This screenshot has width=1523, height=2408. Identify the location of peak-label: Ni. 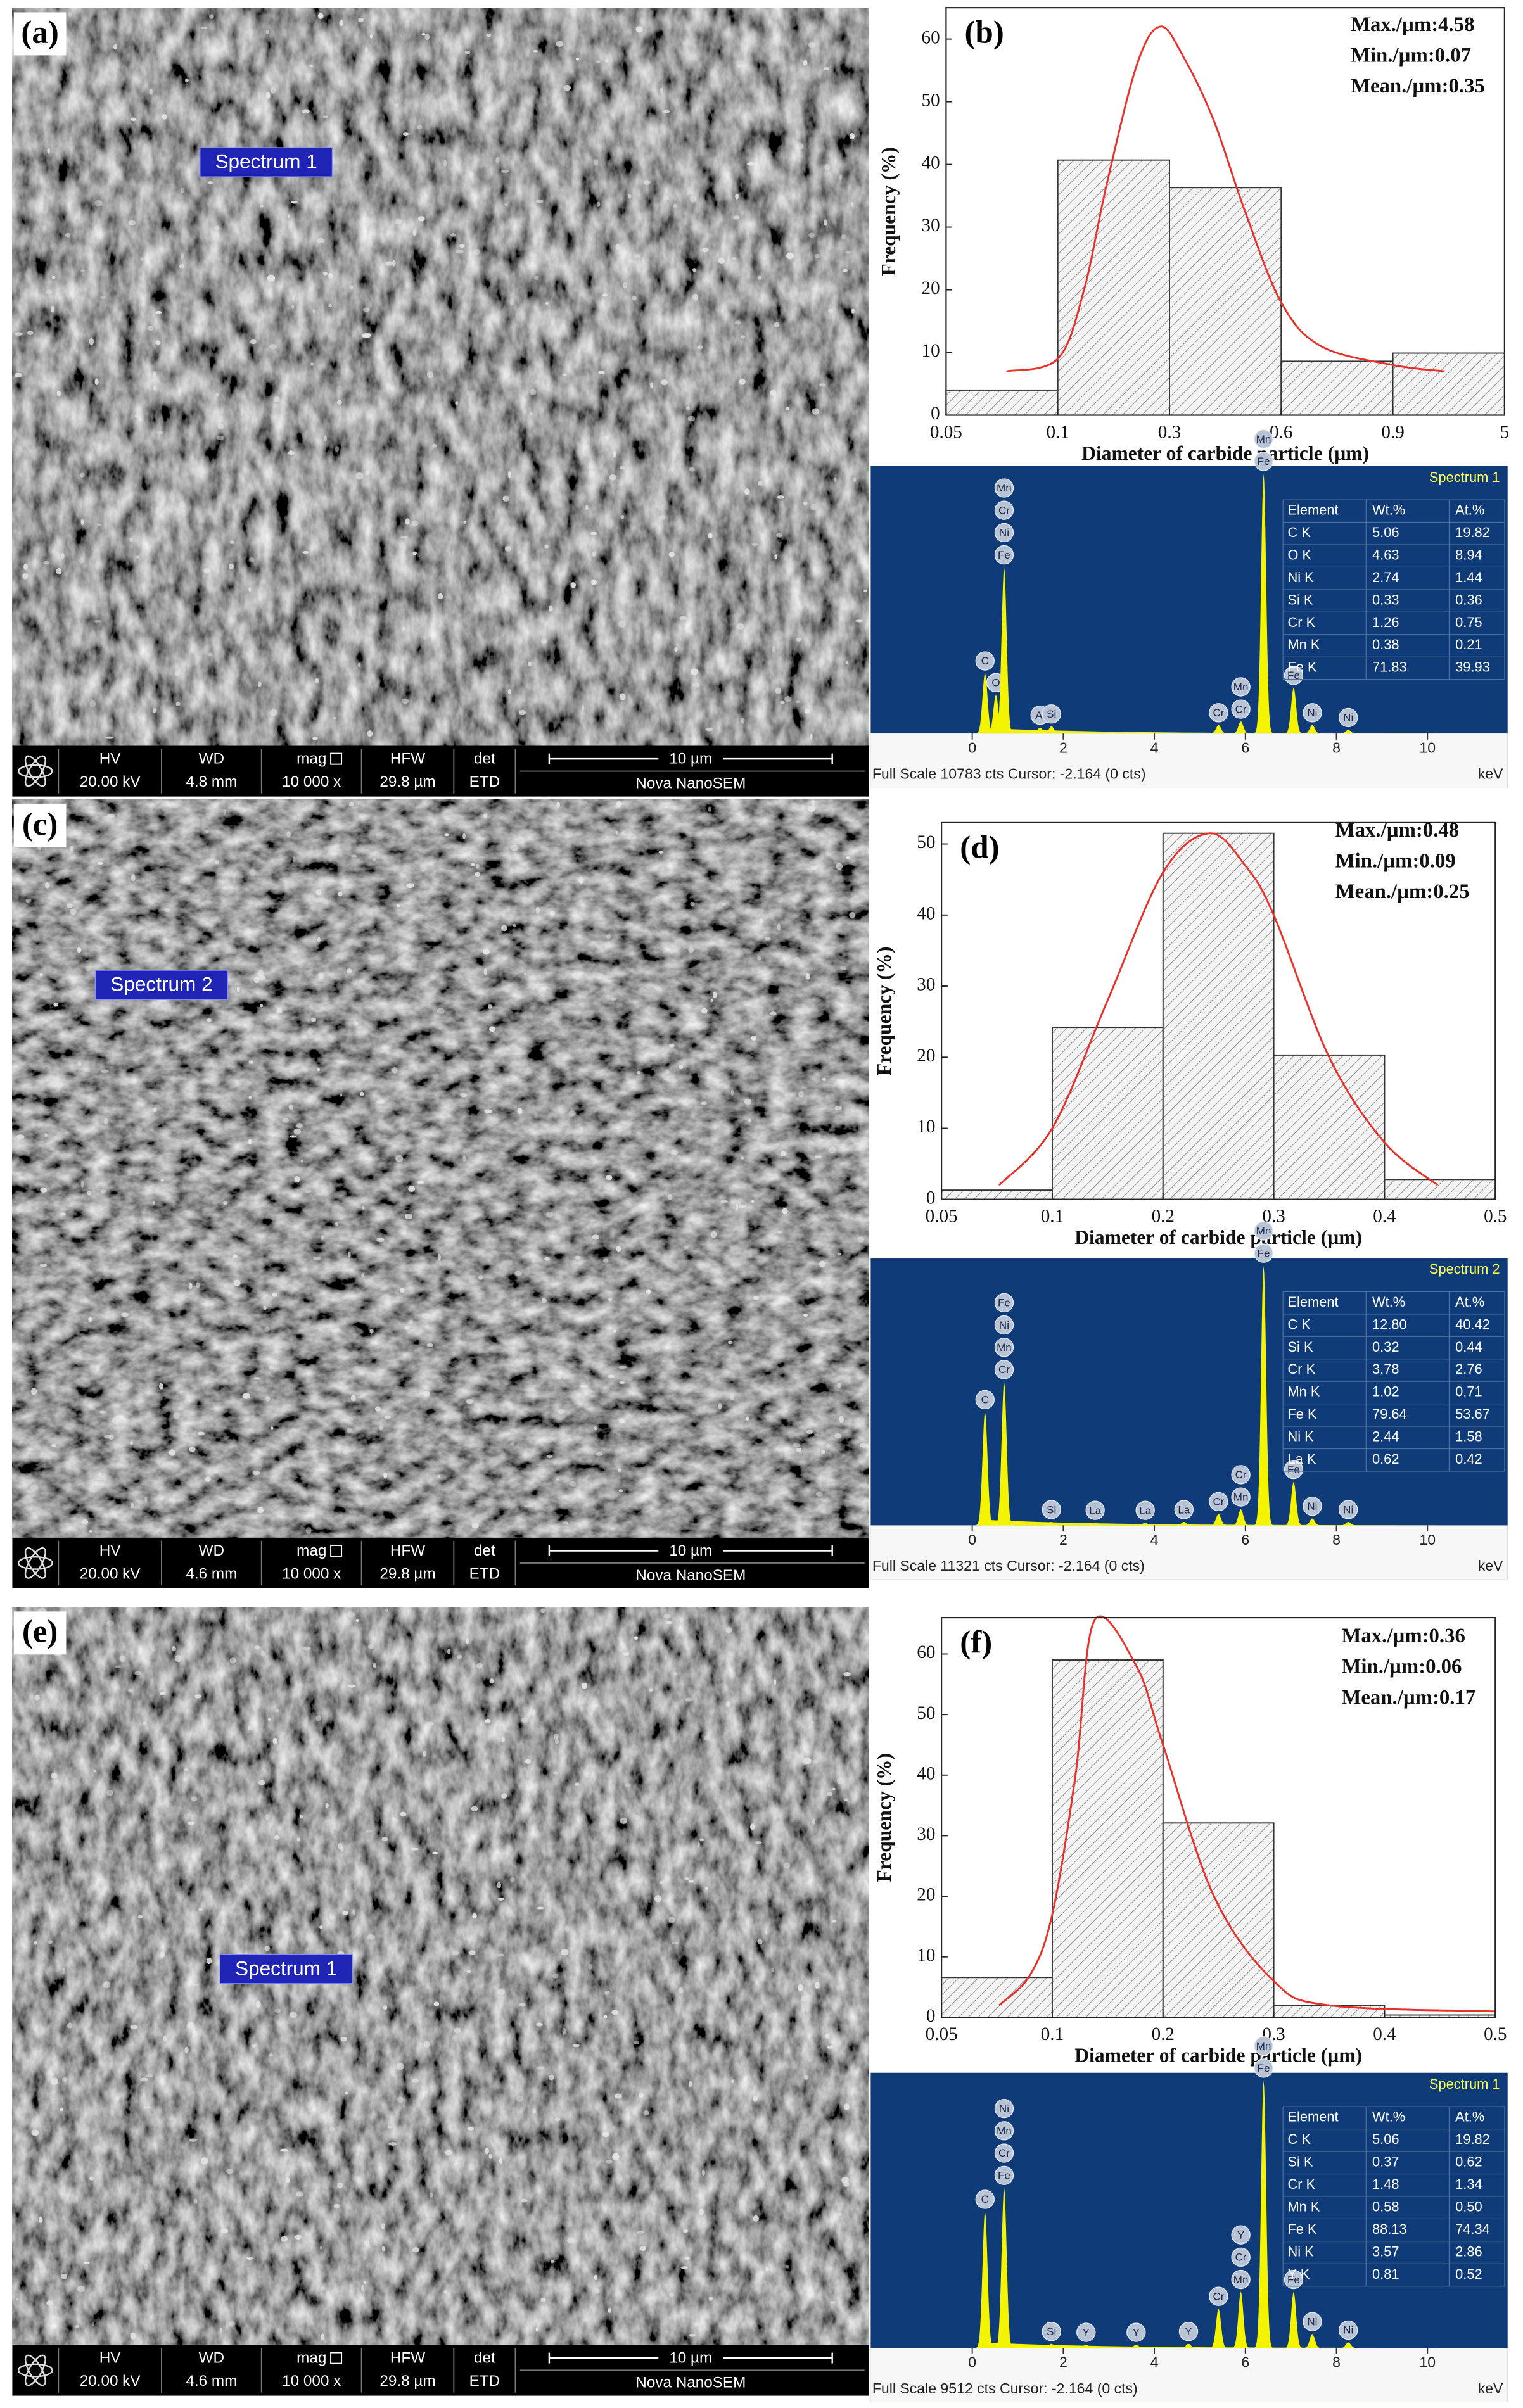
(1312, 1506).